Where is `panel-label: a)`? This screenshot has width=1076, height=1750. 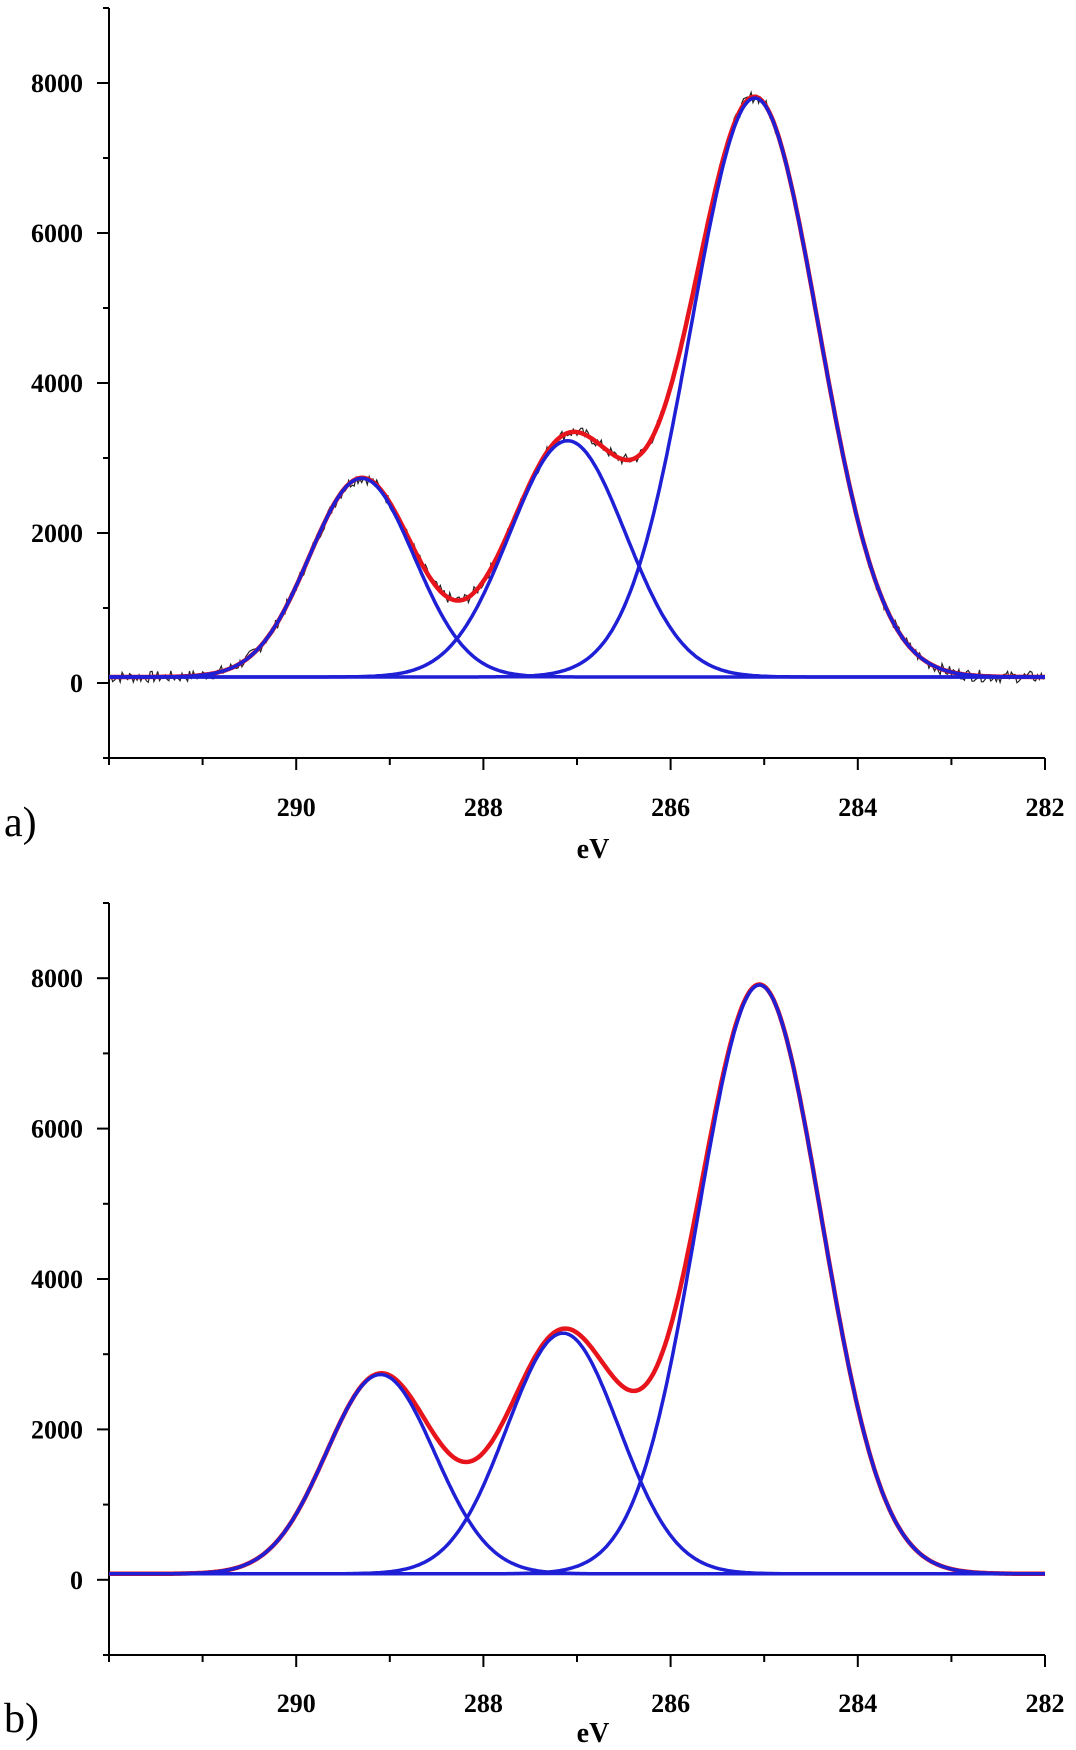 panel-label: a) is located at coordinates (20, 823).